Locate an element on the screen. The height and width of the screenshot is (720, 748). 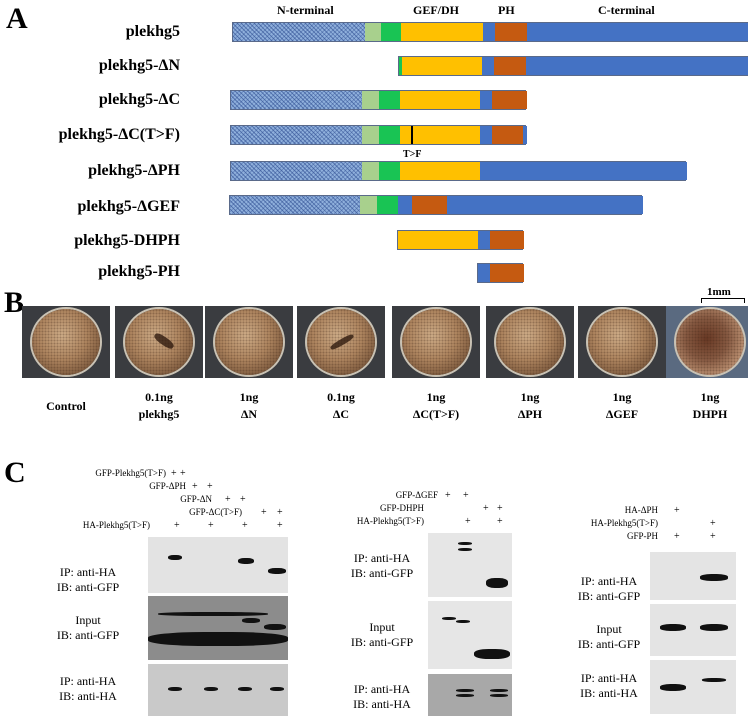
embryo-image-delta-gef is located at coordinates (622, 342).